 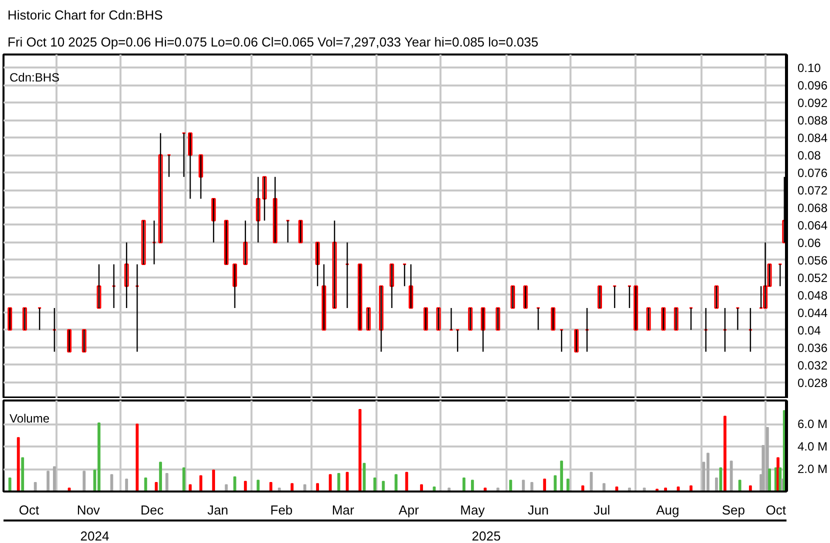 What do you see at coordinates (217, 510) in the screenshot?
I see `x-tick-label: Jan` at bounding box center [217, 510].